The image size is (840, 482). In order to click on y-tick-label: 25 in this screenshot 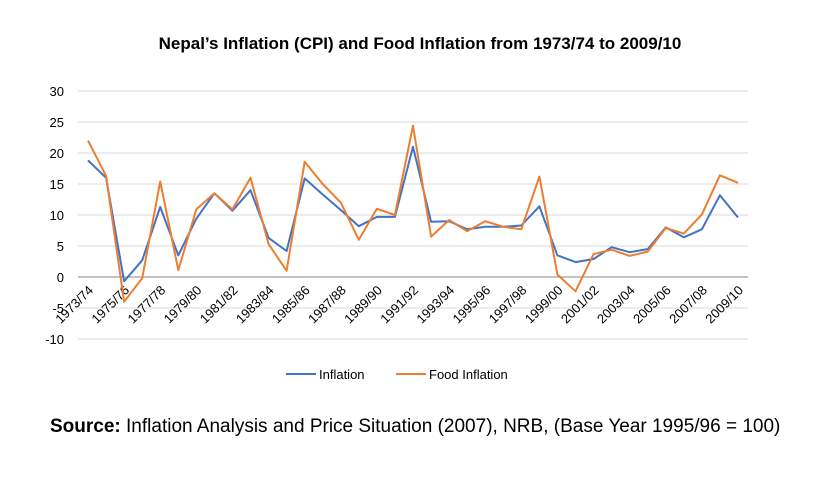, I will do `click(57, 122)`.